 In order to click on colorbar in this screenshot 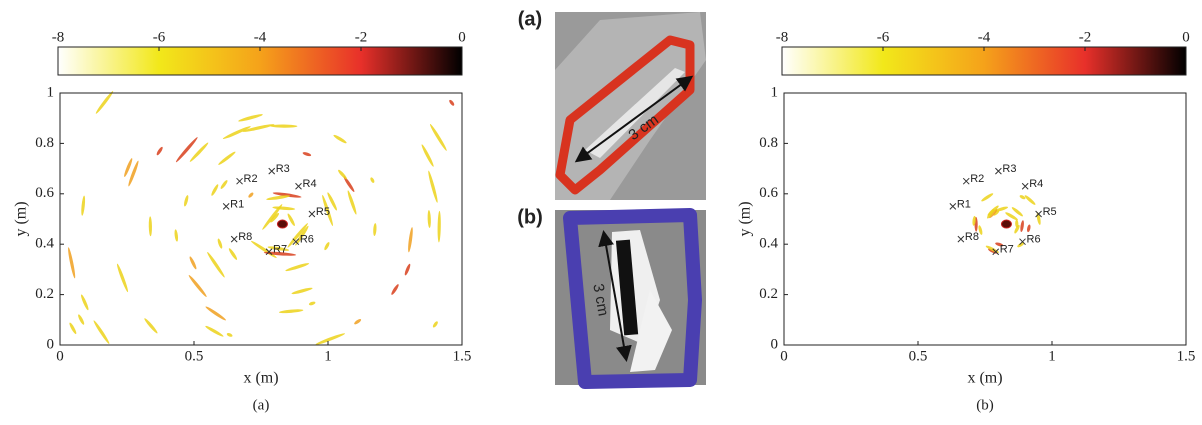, I will do `click(260, 61)`.